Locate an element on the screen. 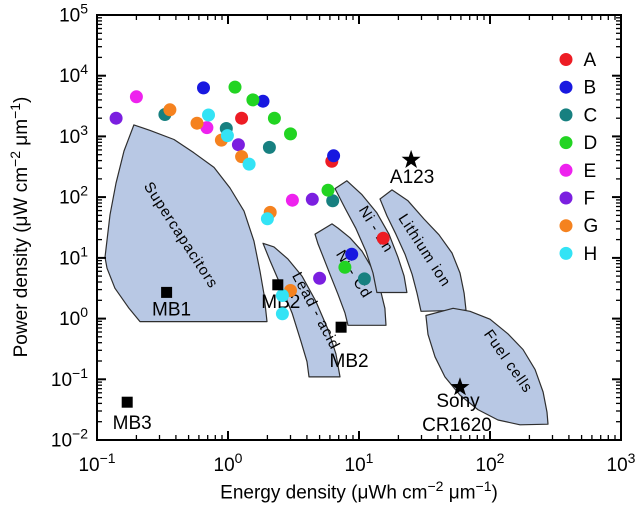 The width and height of the screenshot is (640, 516). legend-label-D: D is located at coordinates (591, 143).